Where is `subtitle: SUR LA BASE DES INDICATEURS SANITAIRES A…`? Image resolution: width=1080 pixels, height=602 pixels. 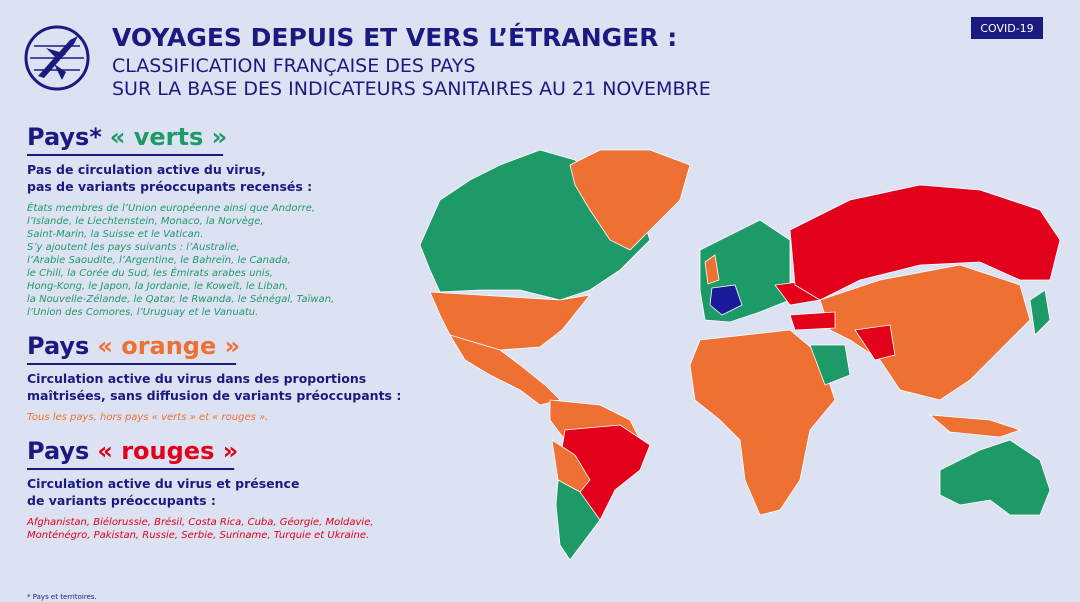
subtitle: SUR LA BASE DES INDICATEURS SANITAIRES A… is located at coordinates (411, 89).